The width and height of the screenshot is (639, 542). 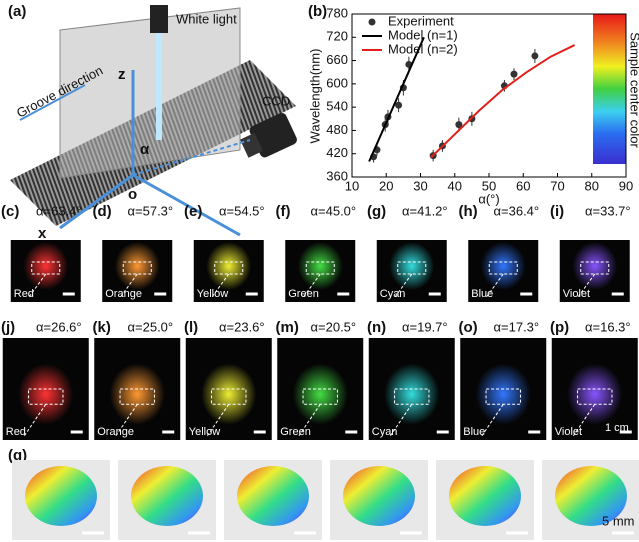 I want to click on color-label: Blue, so click(x=474, y=432).